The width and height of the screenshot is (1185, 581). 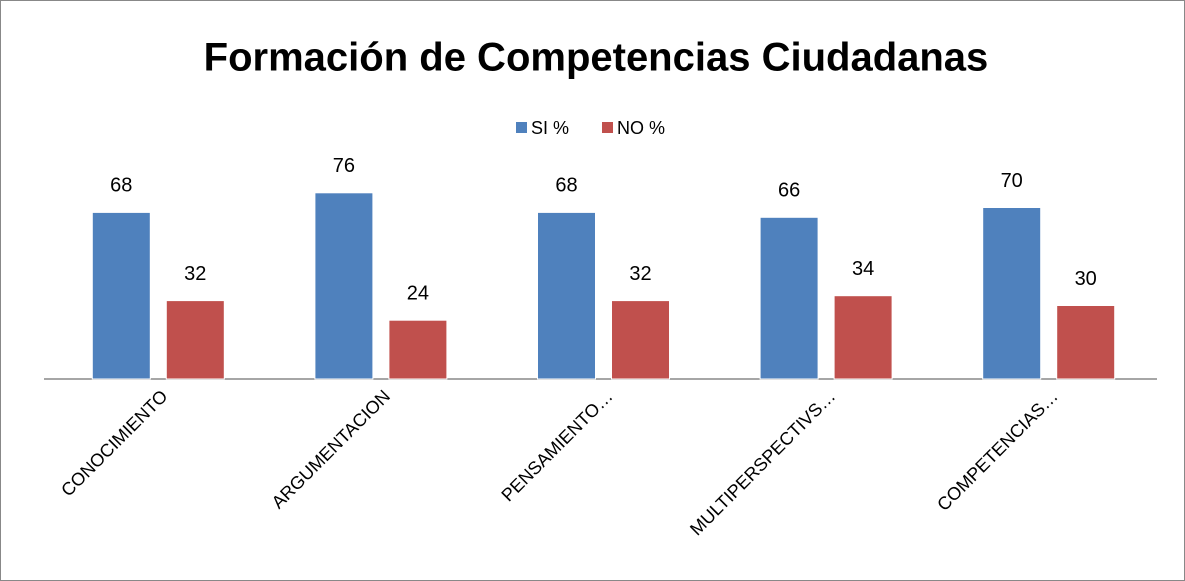 I want to click on data-label: 70, so click(x=1012, y=181).